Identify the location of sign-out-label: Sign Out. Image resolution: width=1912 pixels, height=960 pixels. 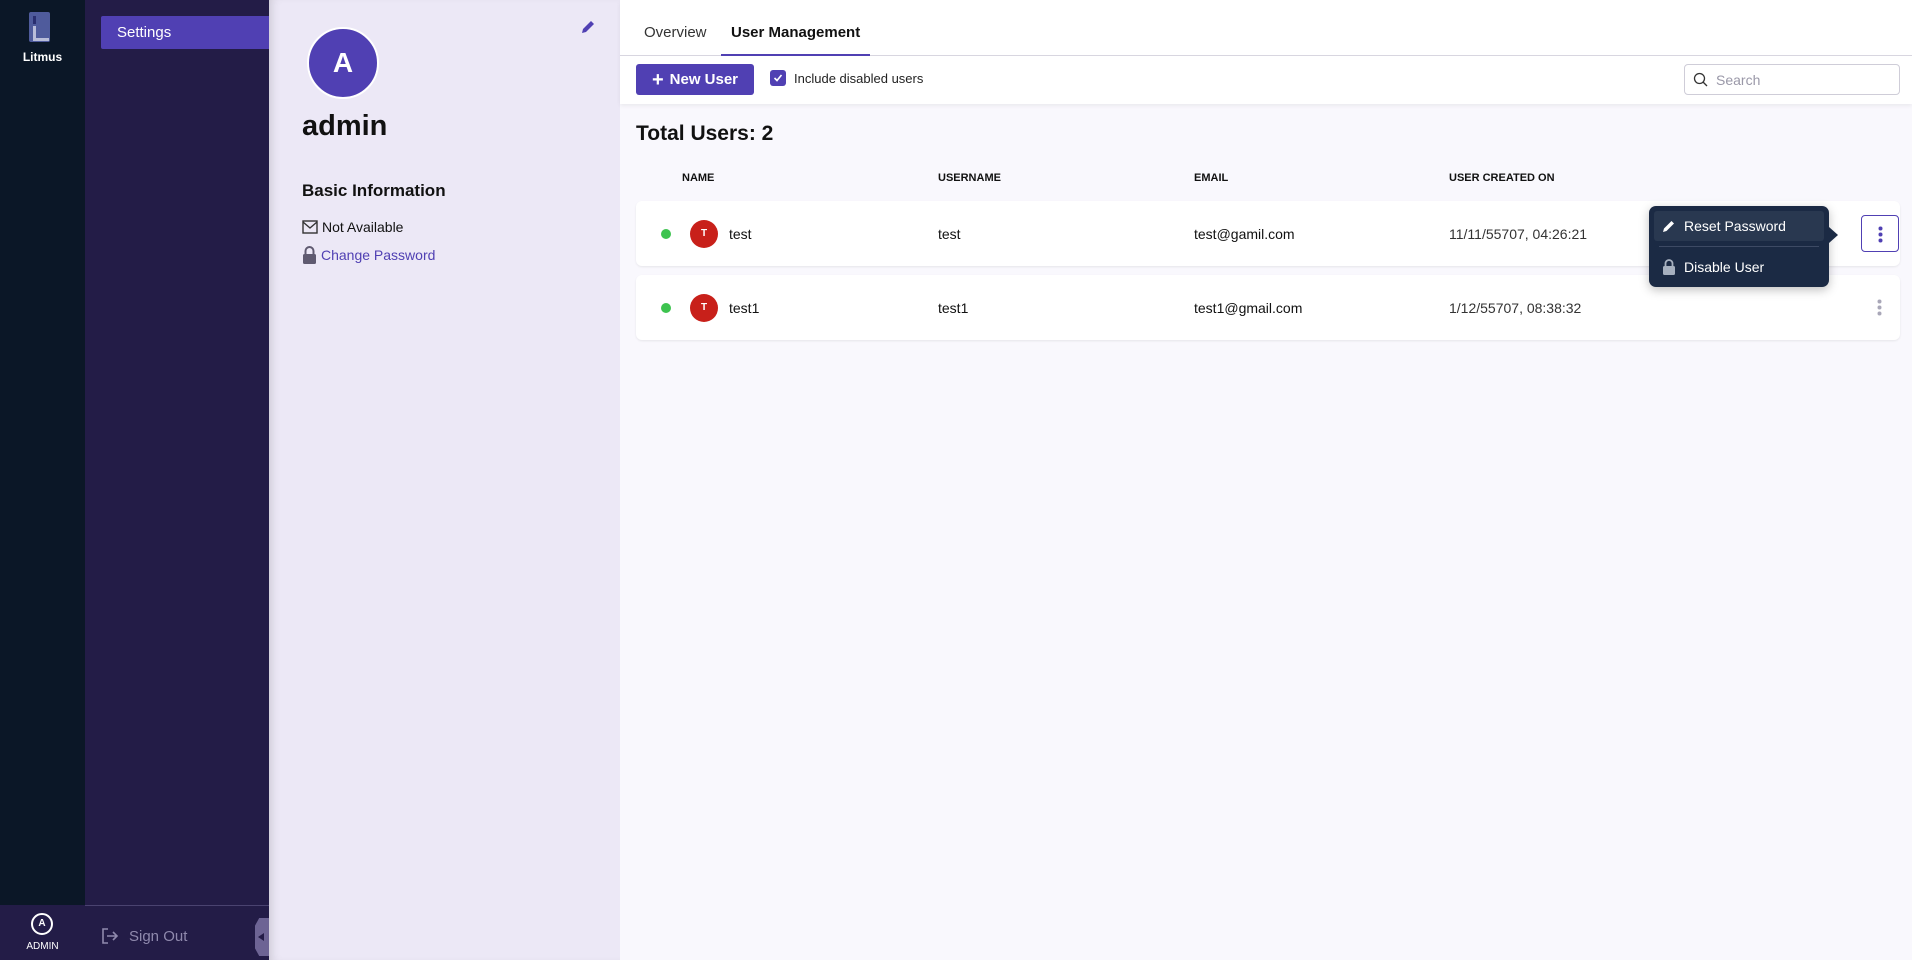
(158, 936).